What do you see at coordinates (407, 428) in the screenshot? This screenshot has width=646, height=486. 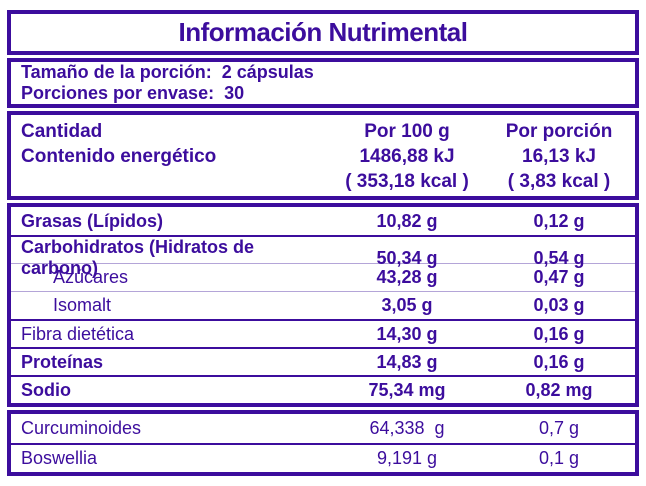 I see `per-100g-value: 64,338 g` at bounding box center [407, 428].